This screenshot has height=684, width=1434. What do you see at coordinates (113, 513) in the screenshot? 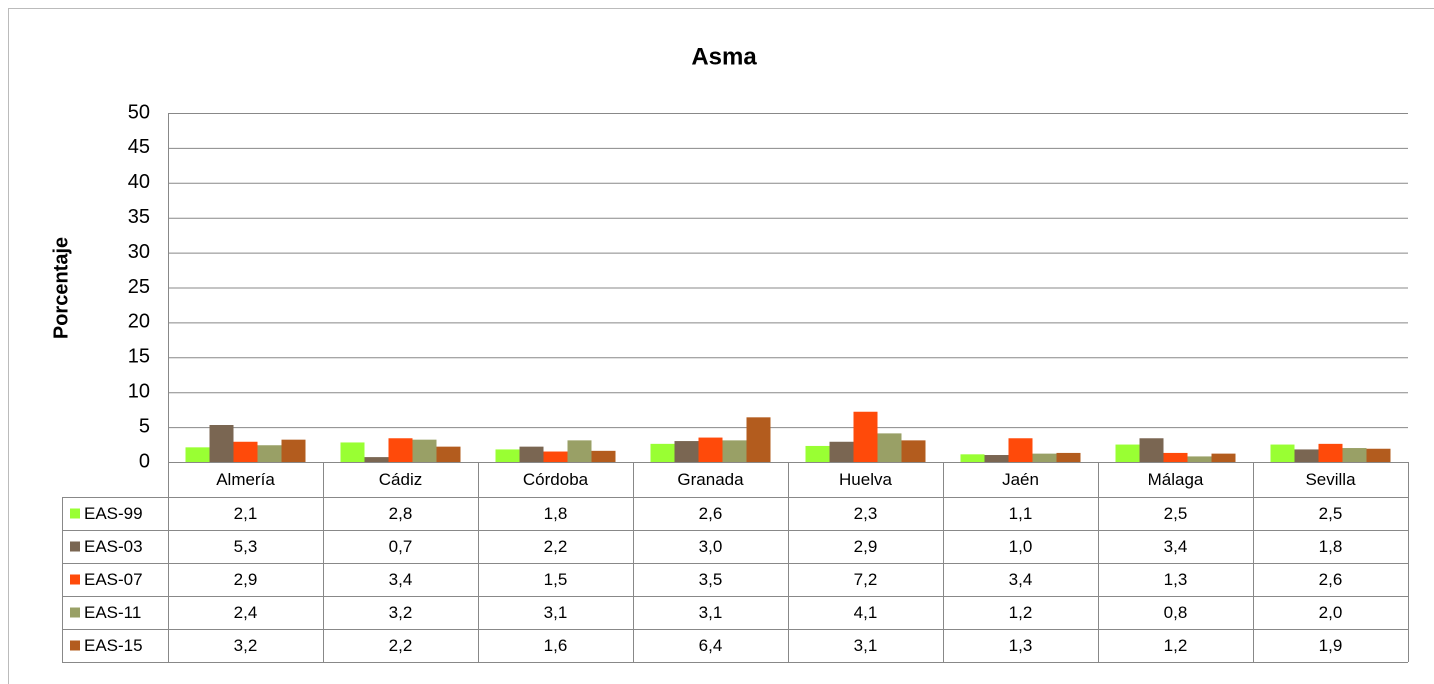
I see `legend-label: EAS-99` at bounding box center [113, 513].